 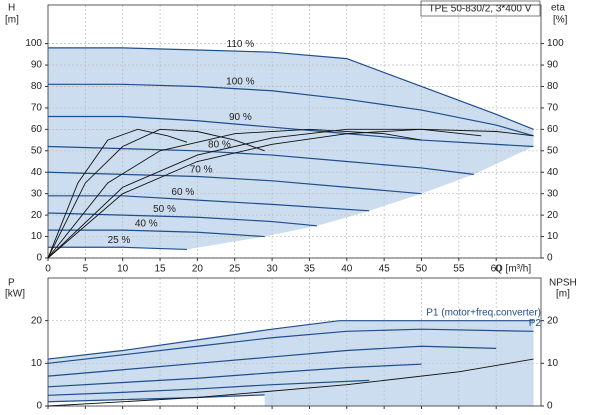 What do you see at coordinates (37, 129) in the screenshot?
I see `y-tick-label: 60` at bounding box center [37, 129].